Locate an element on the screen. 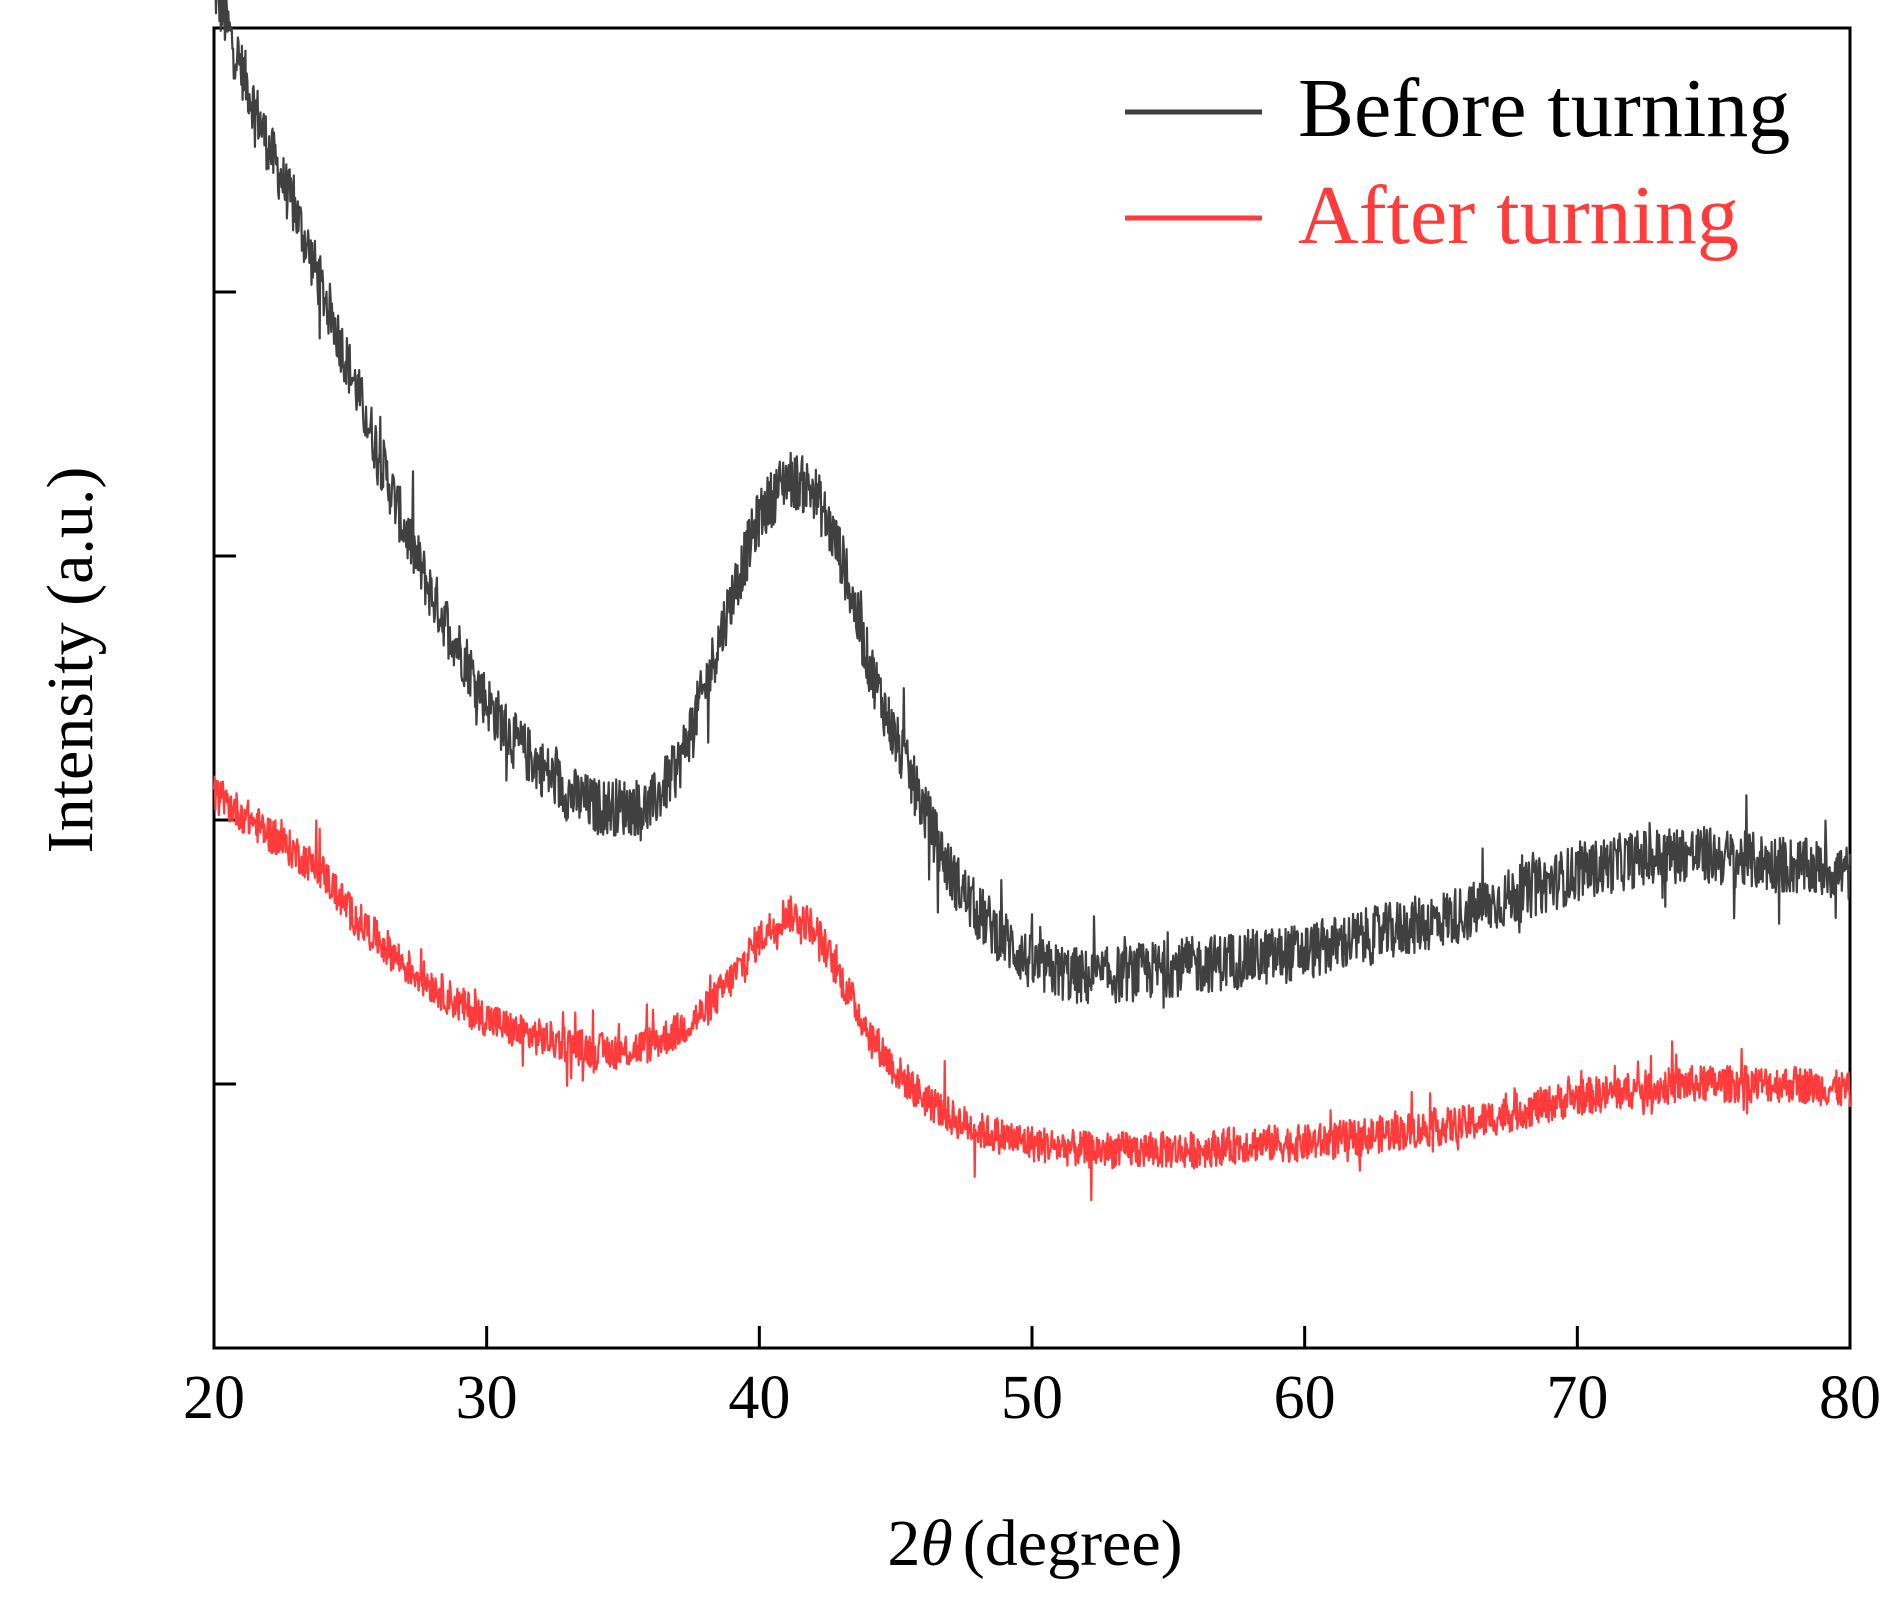 Image resolution: width=1892 pixels, height=1607 pixels. x-tick-label: 40 is located at coordinates (759, 1398).